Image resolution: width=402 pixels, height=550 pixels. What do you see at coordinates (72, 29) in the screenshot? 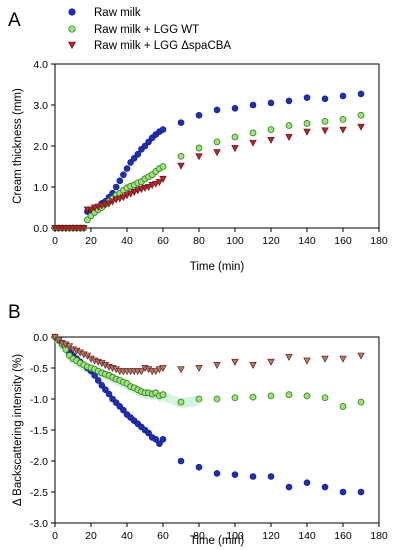
I see `legend-marker-lgg-wt` at bounding box center [72, 29].